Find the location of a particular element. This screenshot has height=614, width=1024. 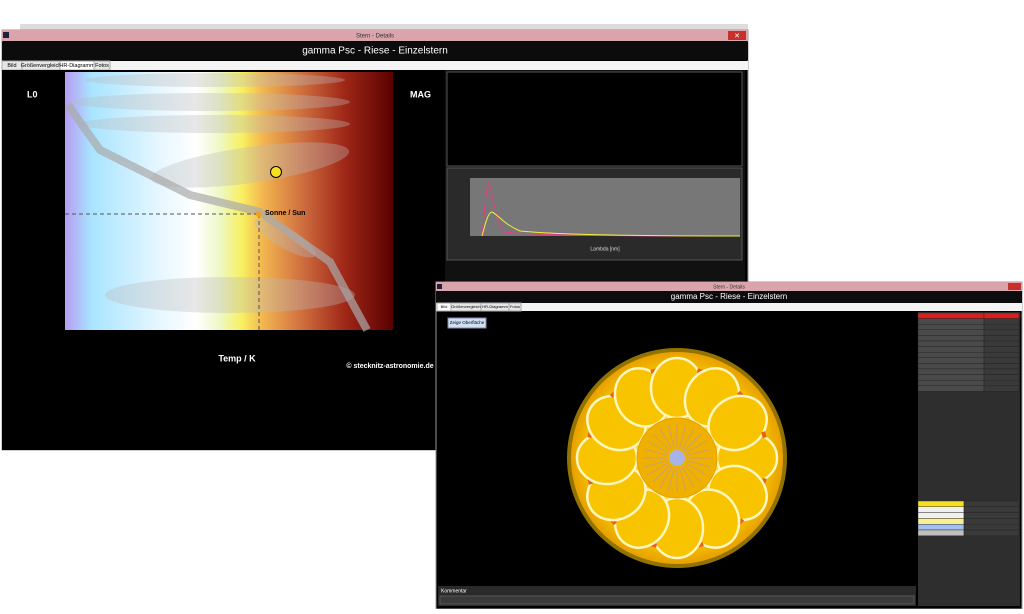

legend-panel is located at coordinates (594, 119).